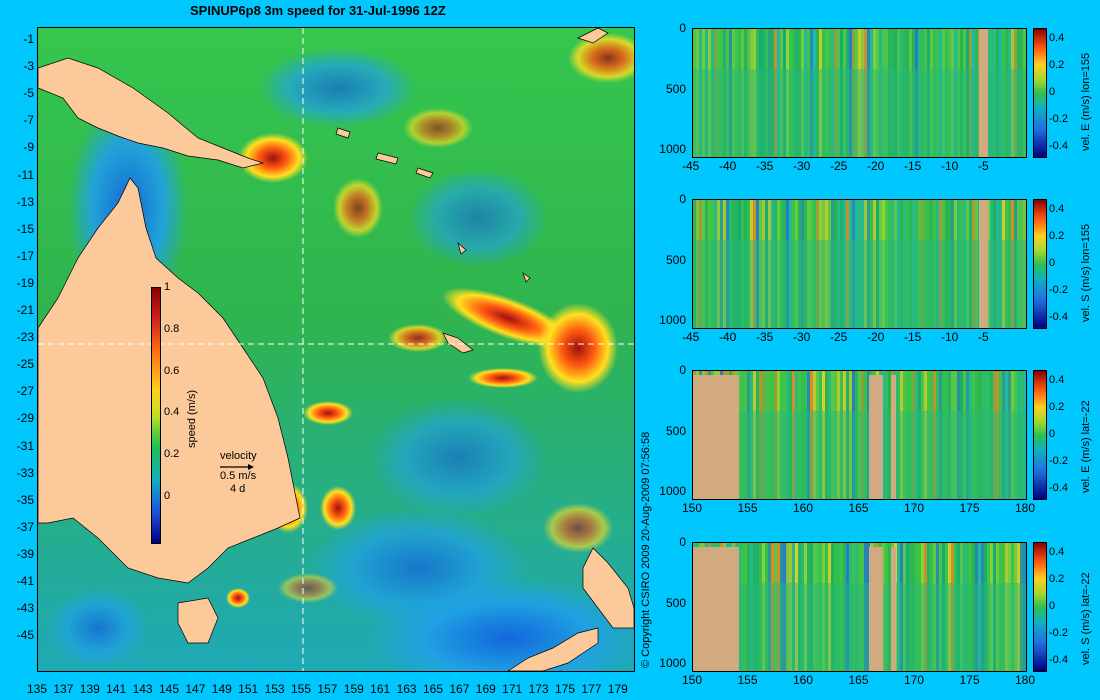 The height and width of the screenshot is (700, 1100). What do you see at coordinates (167, 496) in the screenshot?
I see `speed-colorbar-tick: 0` at bounding box center [167, 496].